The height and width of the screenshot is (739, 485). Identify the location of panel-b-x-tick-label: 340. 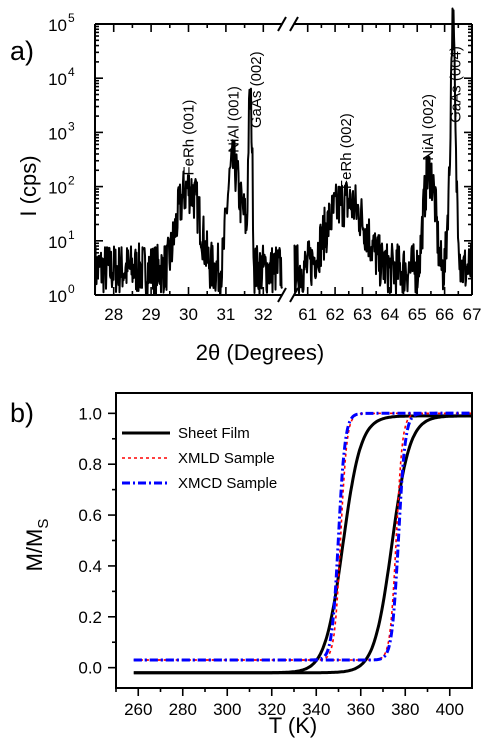
(316, 709).